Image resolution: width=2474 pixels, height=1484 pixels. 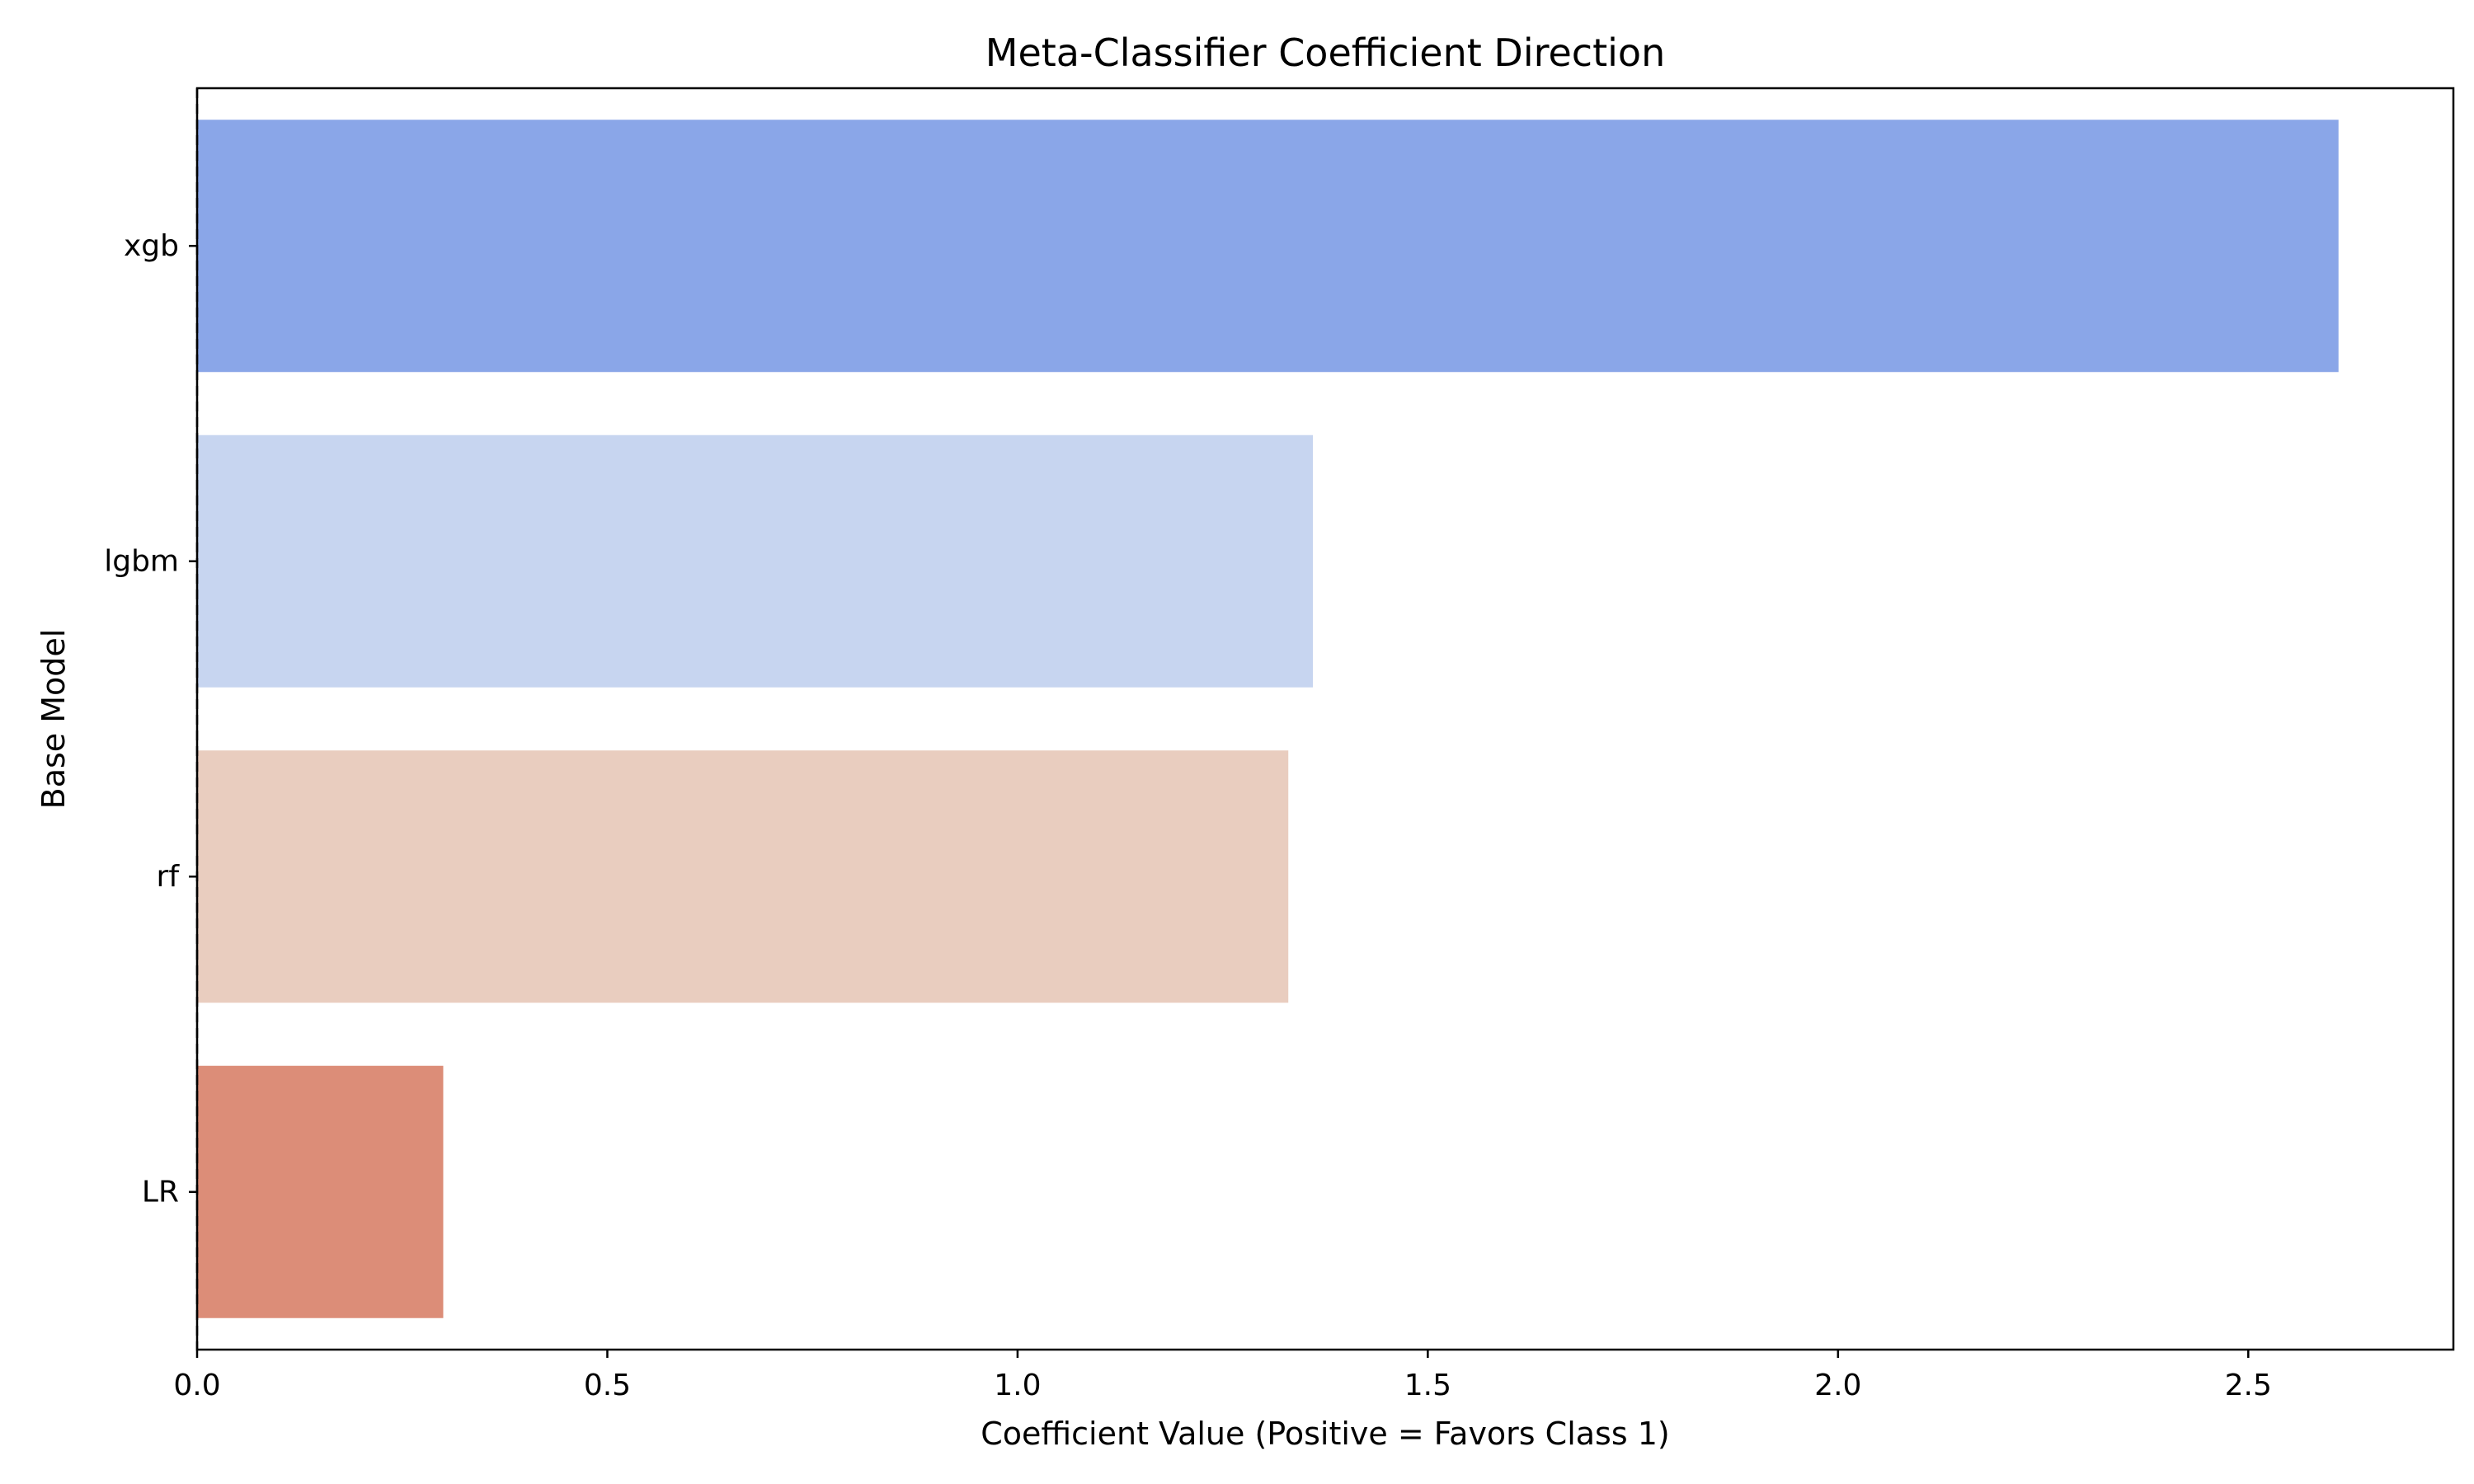 What do you see at coordinates (2248, 1385) in the screenshot?
I see `x-tick-label: 2.5` at bounding box center [2248, 1385].